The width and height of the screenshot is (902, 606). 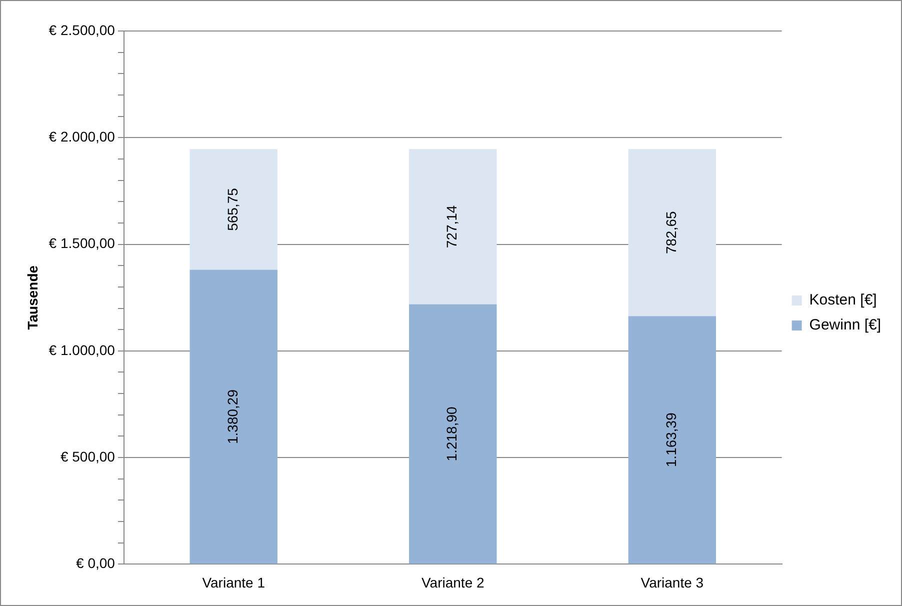 What do you see at coordinates (82, 243) in the screenshot?
I see `y-tick-label: € 1.500,00` at bounding box center [82, 243].